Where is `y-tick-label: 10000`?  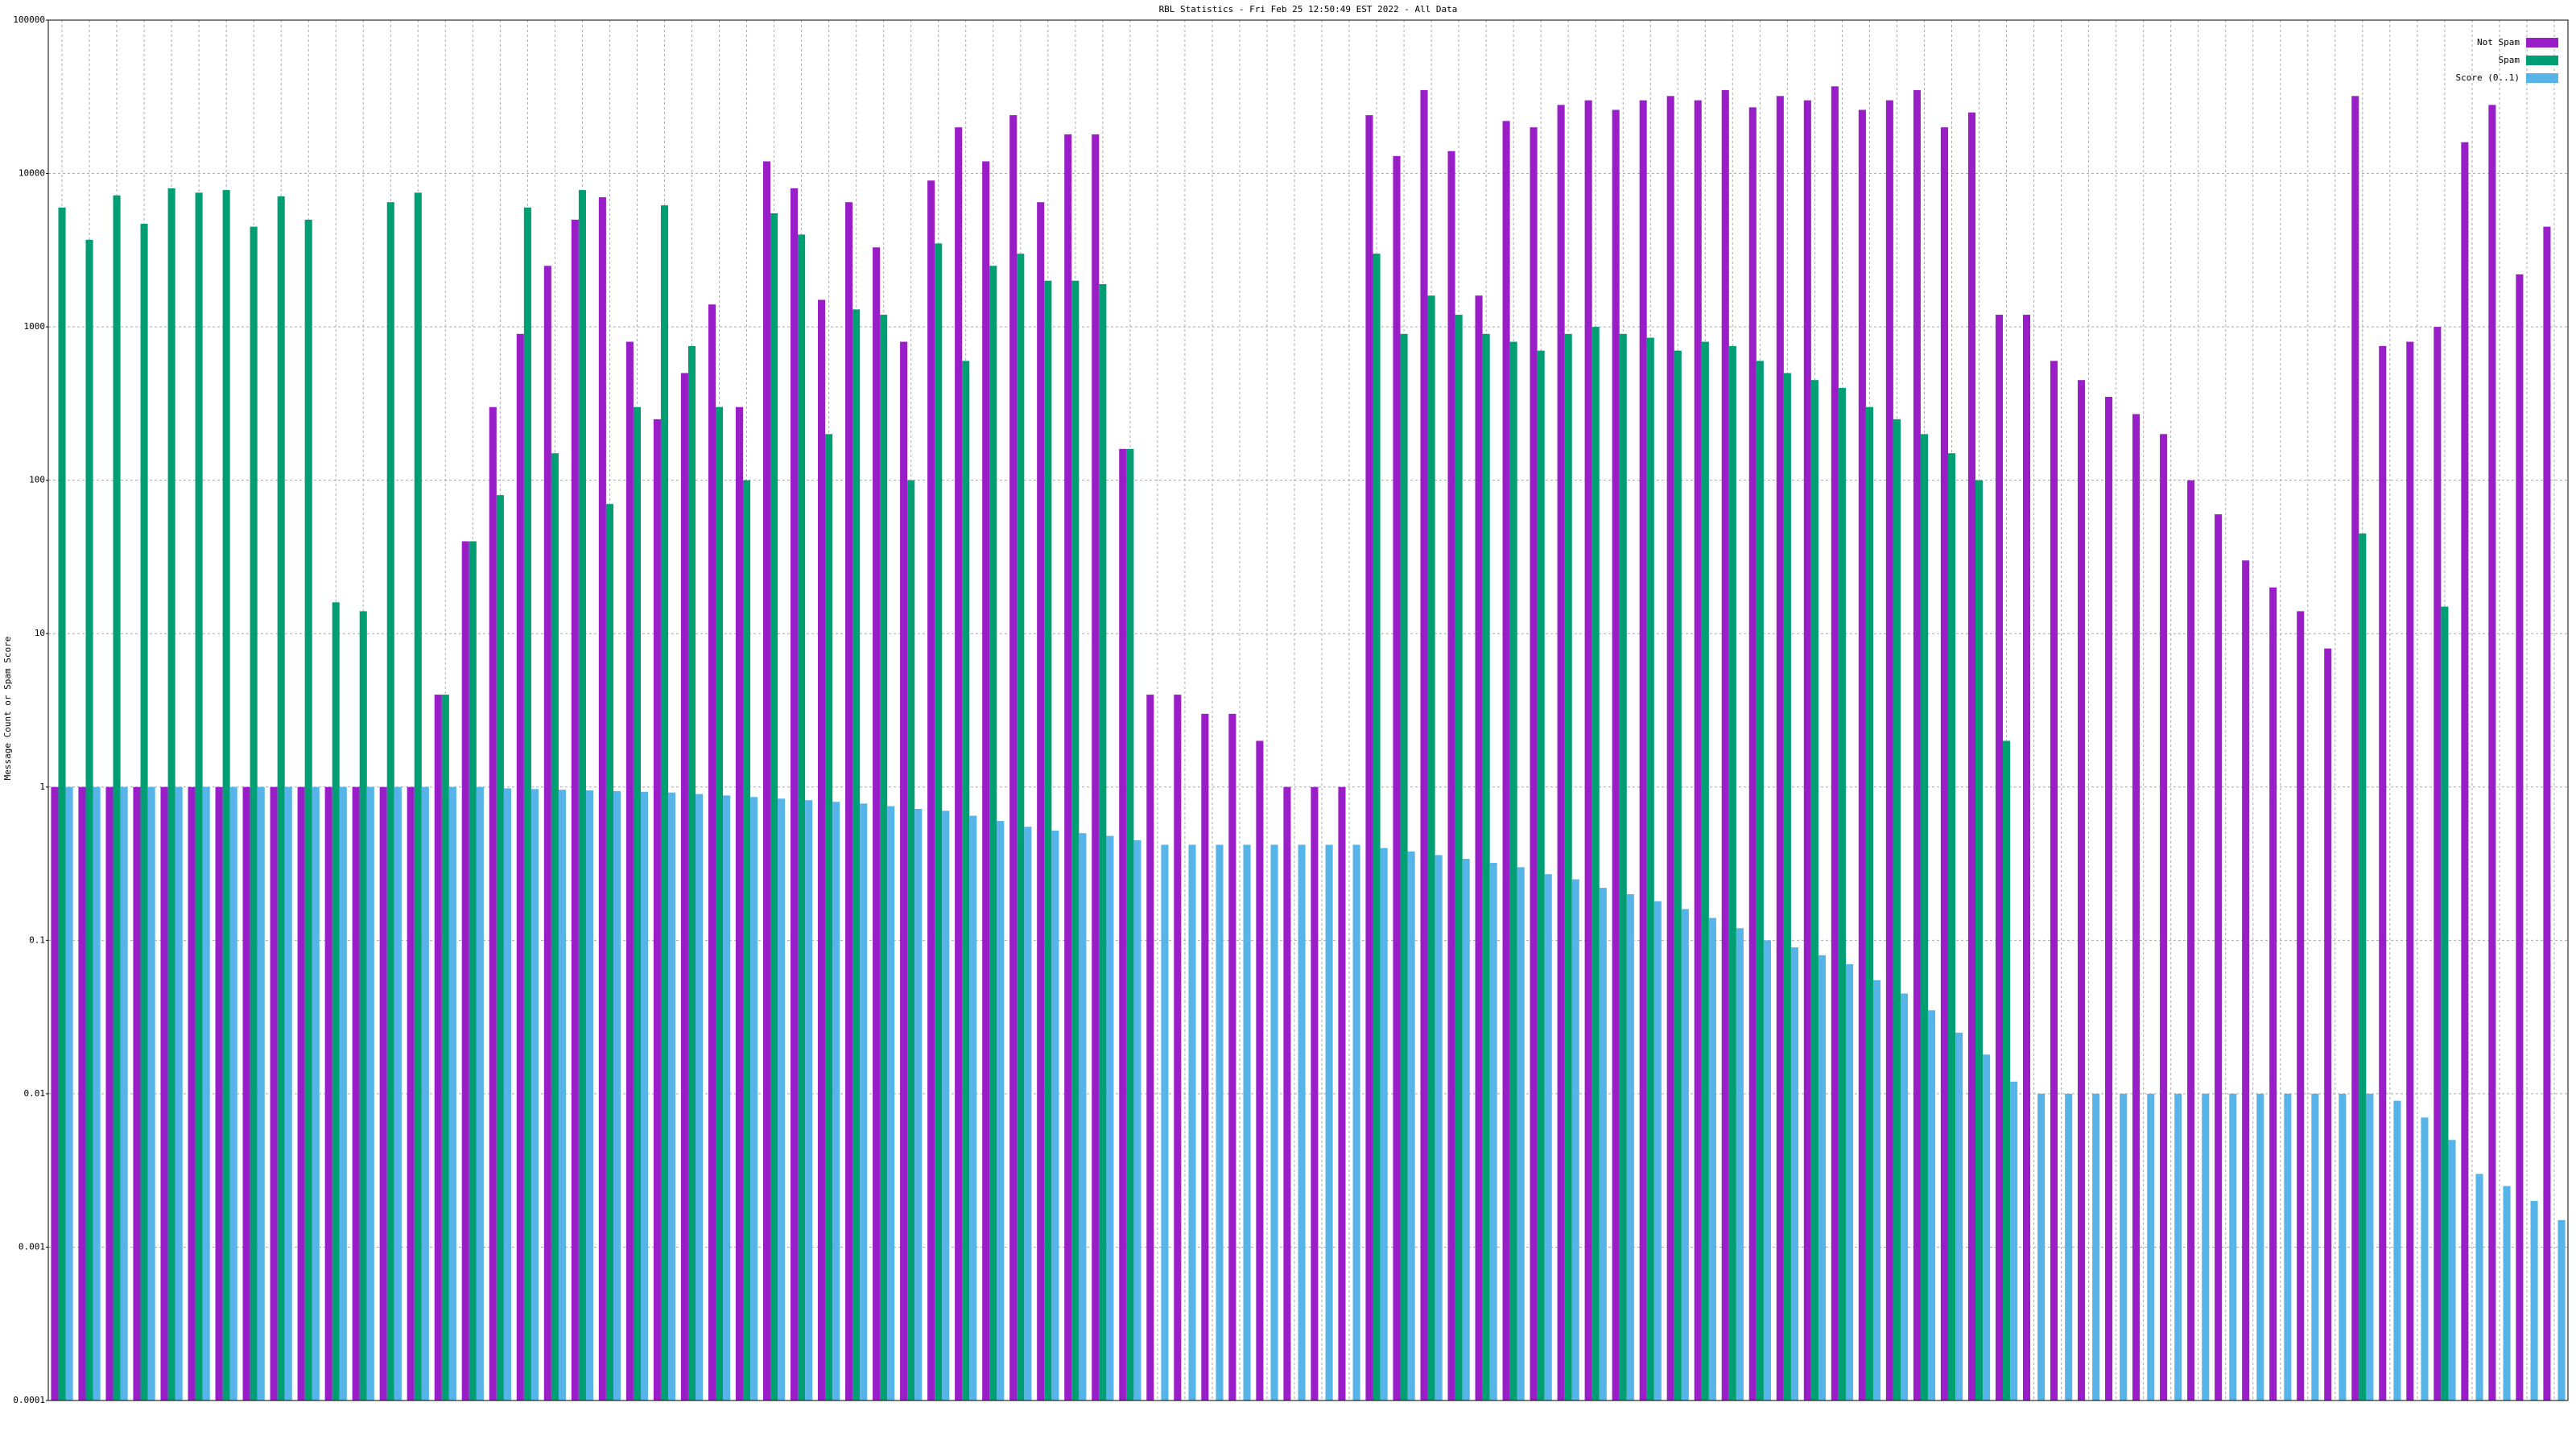
y-tick-label: 10000 is located at coordinates (32, 173).